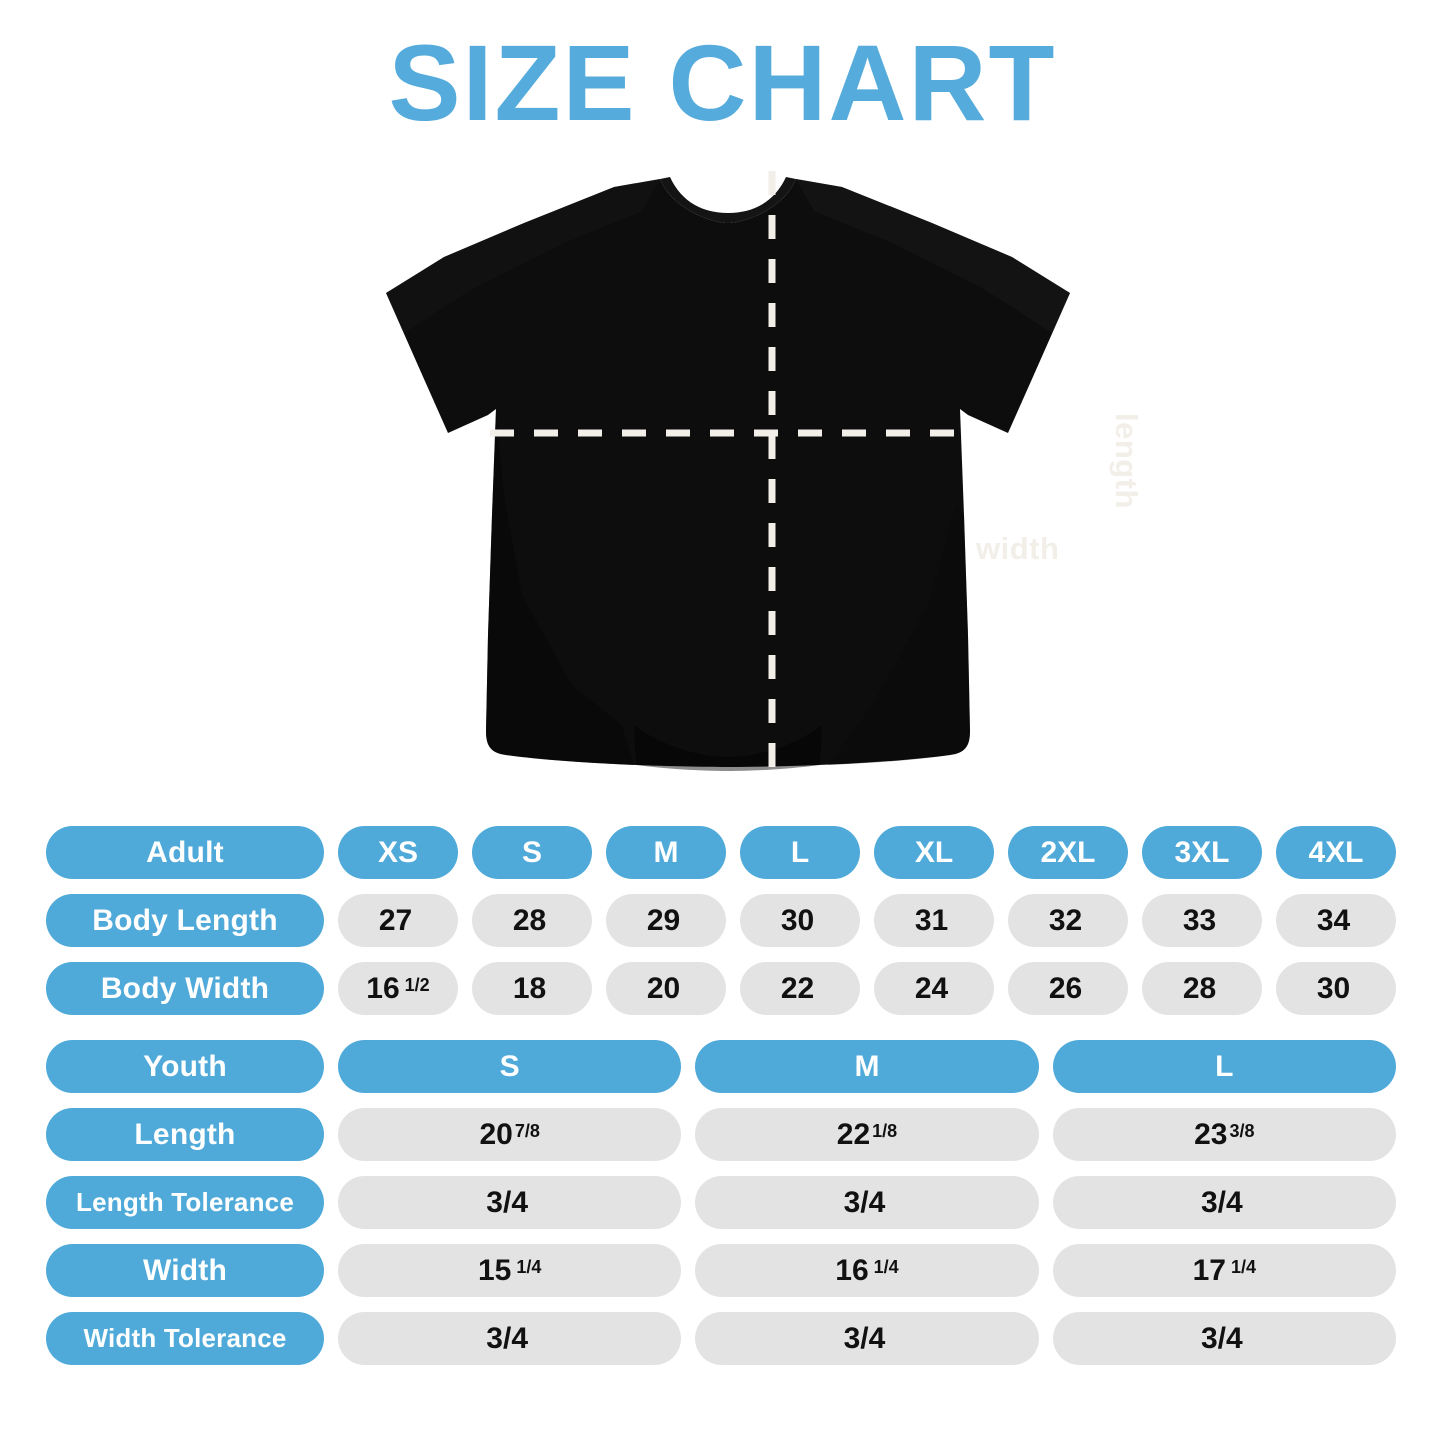 The image size is (1445, 1445). I want to click on table-row: Length Tolerance 3/4 3/4 3/4, so click(721, 1202).